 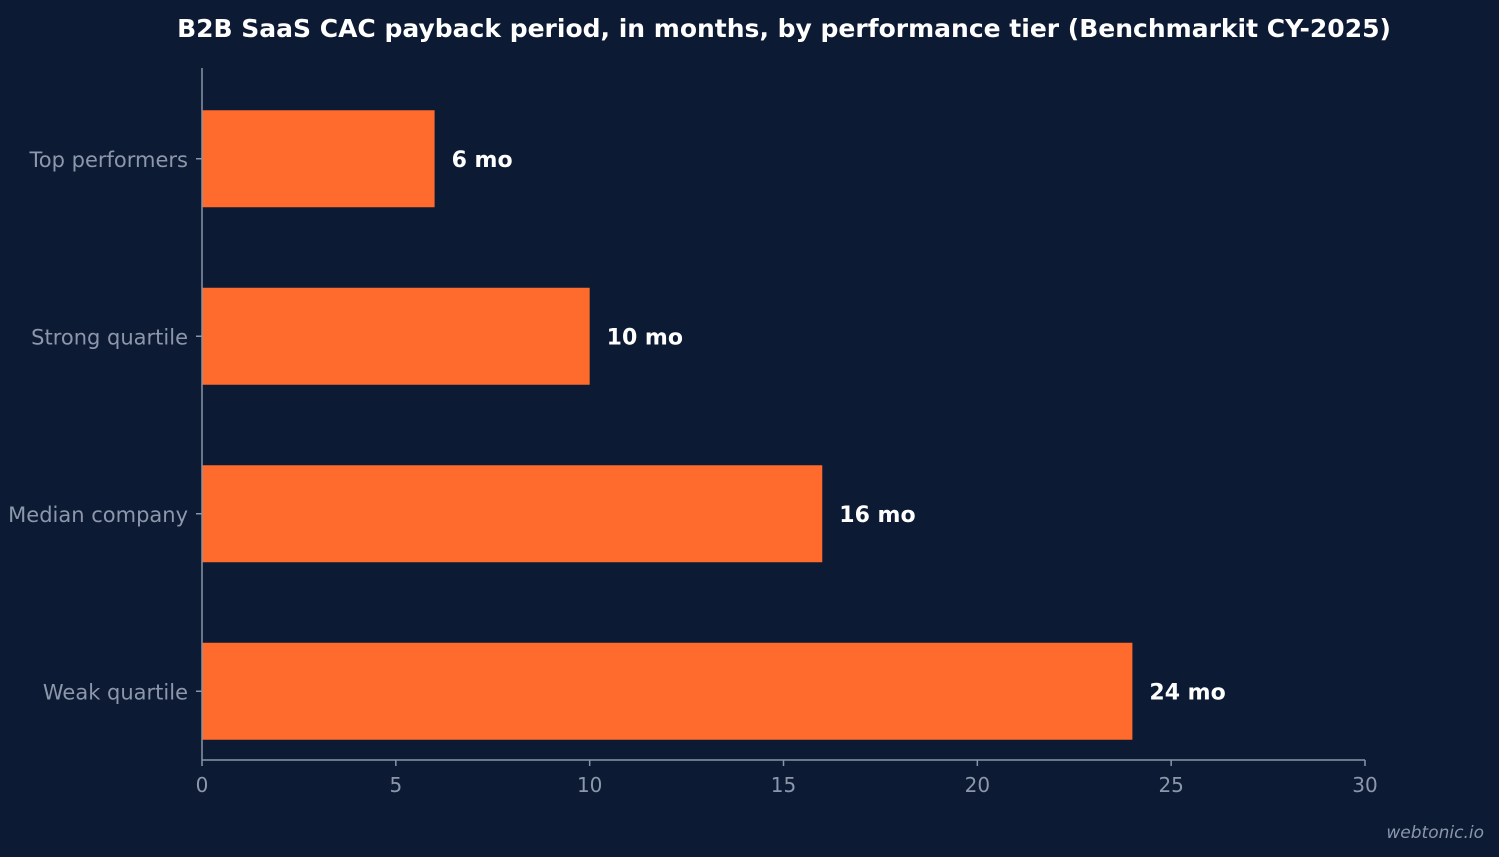 What do you see at coordinates (1187, 692) in the screenshot?
I see `data-label: 24 mo` at bounding box center [1187, 692].